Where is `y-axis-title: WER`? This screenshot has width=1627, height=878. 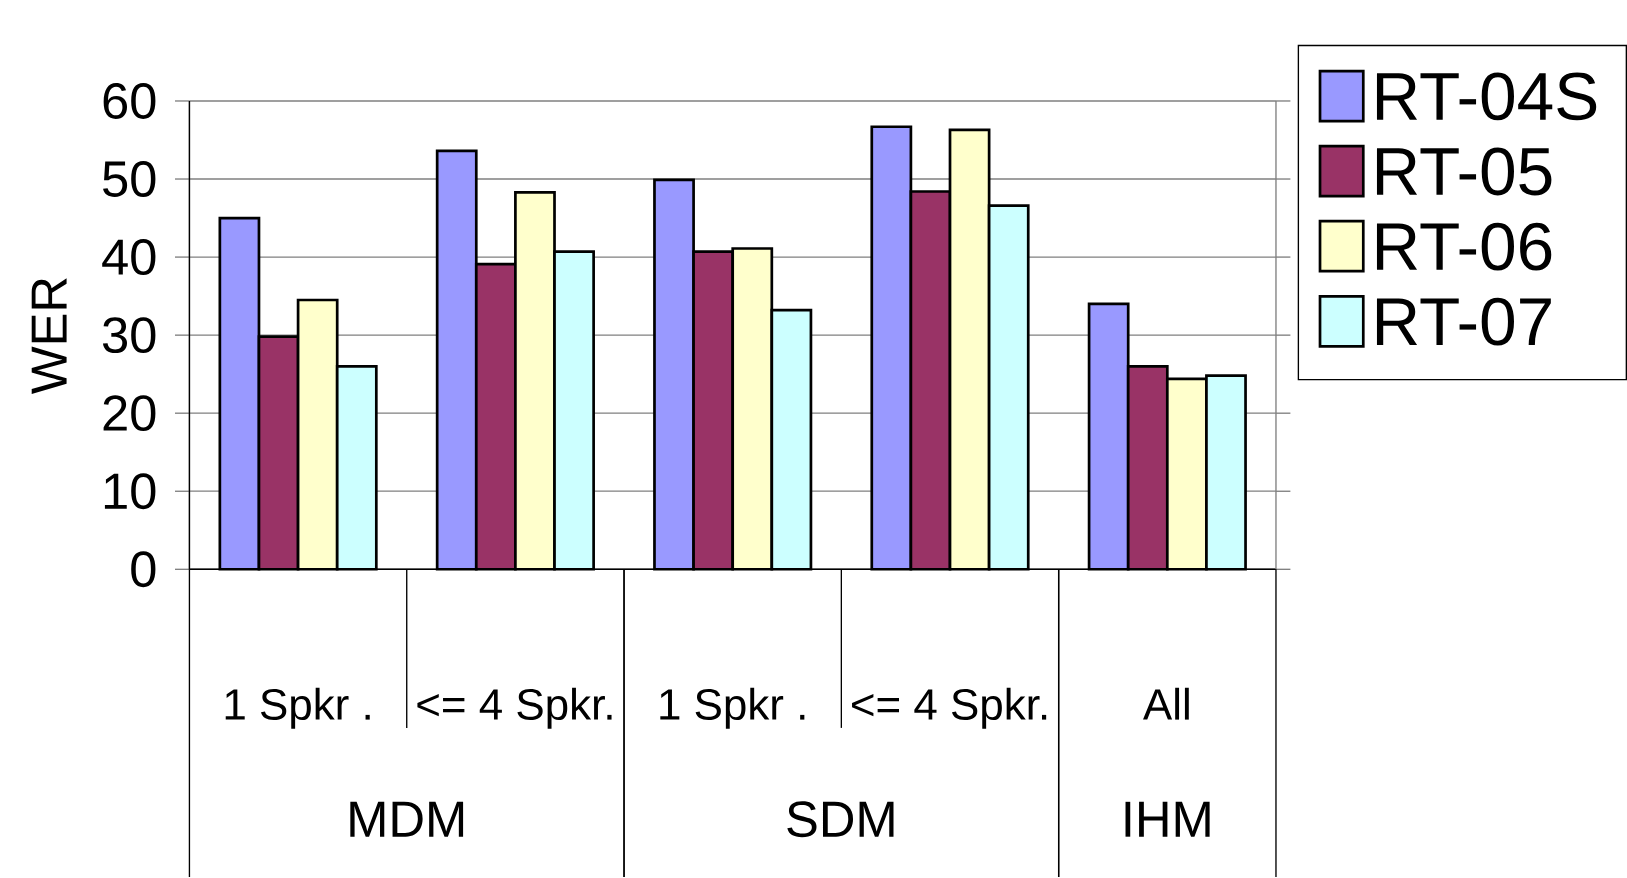
y-axis-title: WER is located at coordinates (49, 336).